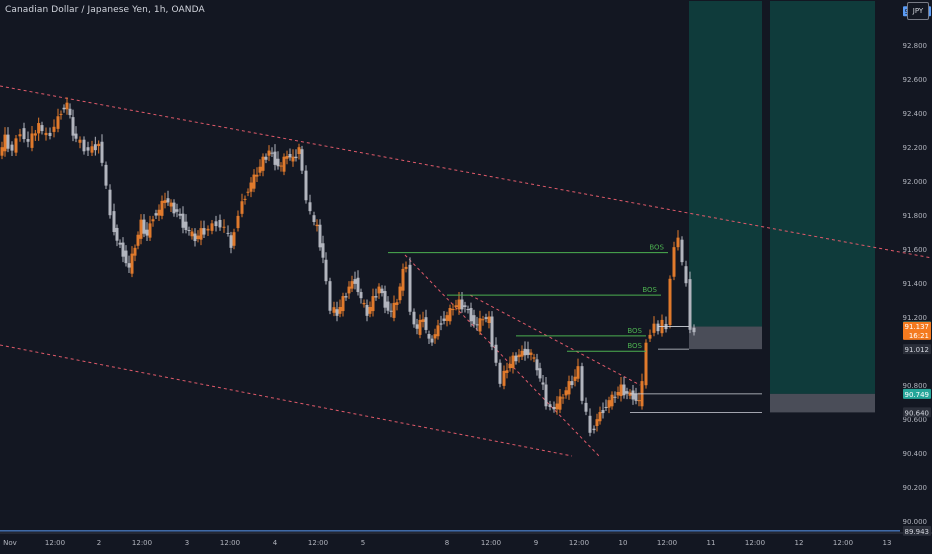  Describe the element at coordinates (915, 182) in the screenshot. I see `price-tick-label: 92.000` at that location.